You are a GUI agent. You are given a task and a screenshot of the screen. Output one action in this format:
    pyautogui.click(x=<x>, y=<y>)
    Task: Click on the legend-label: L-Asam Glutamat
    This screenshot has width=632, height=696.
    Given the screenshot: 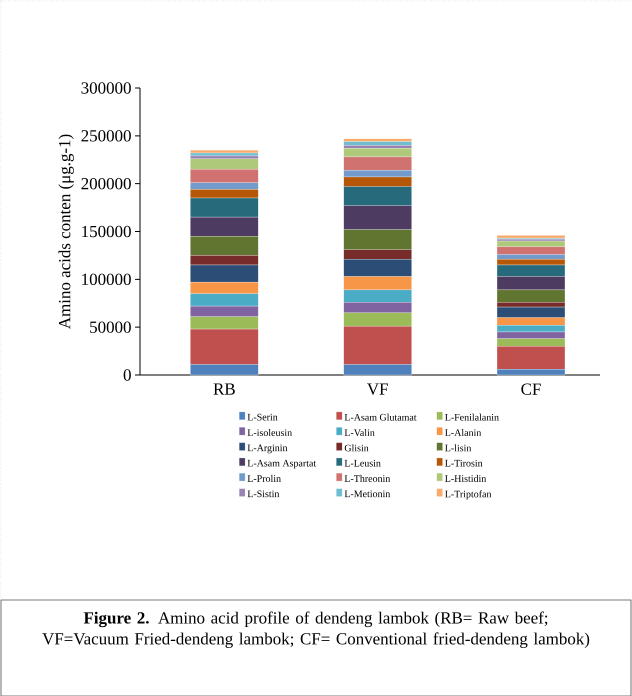 What is the action you would take?
    pyautogui.click(x=380, y=417)
    